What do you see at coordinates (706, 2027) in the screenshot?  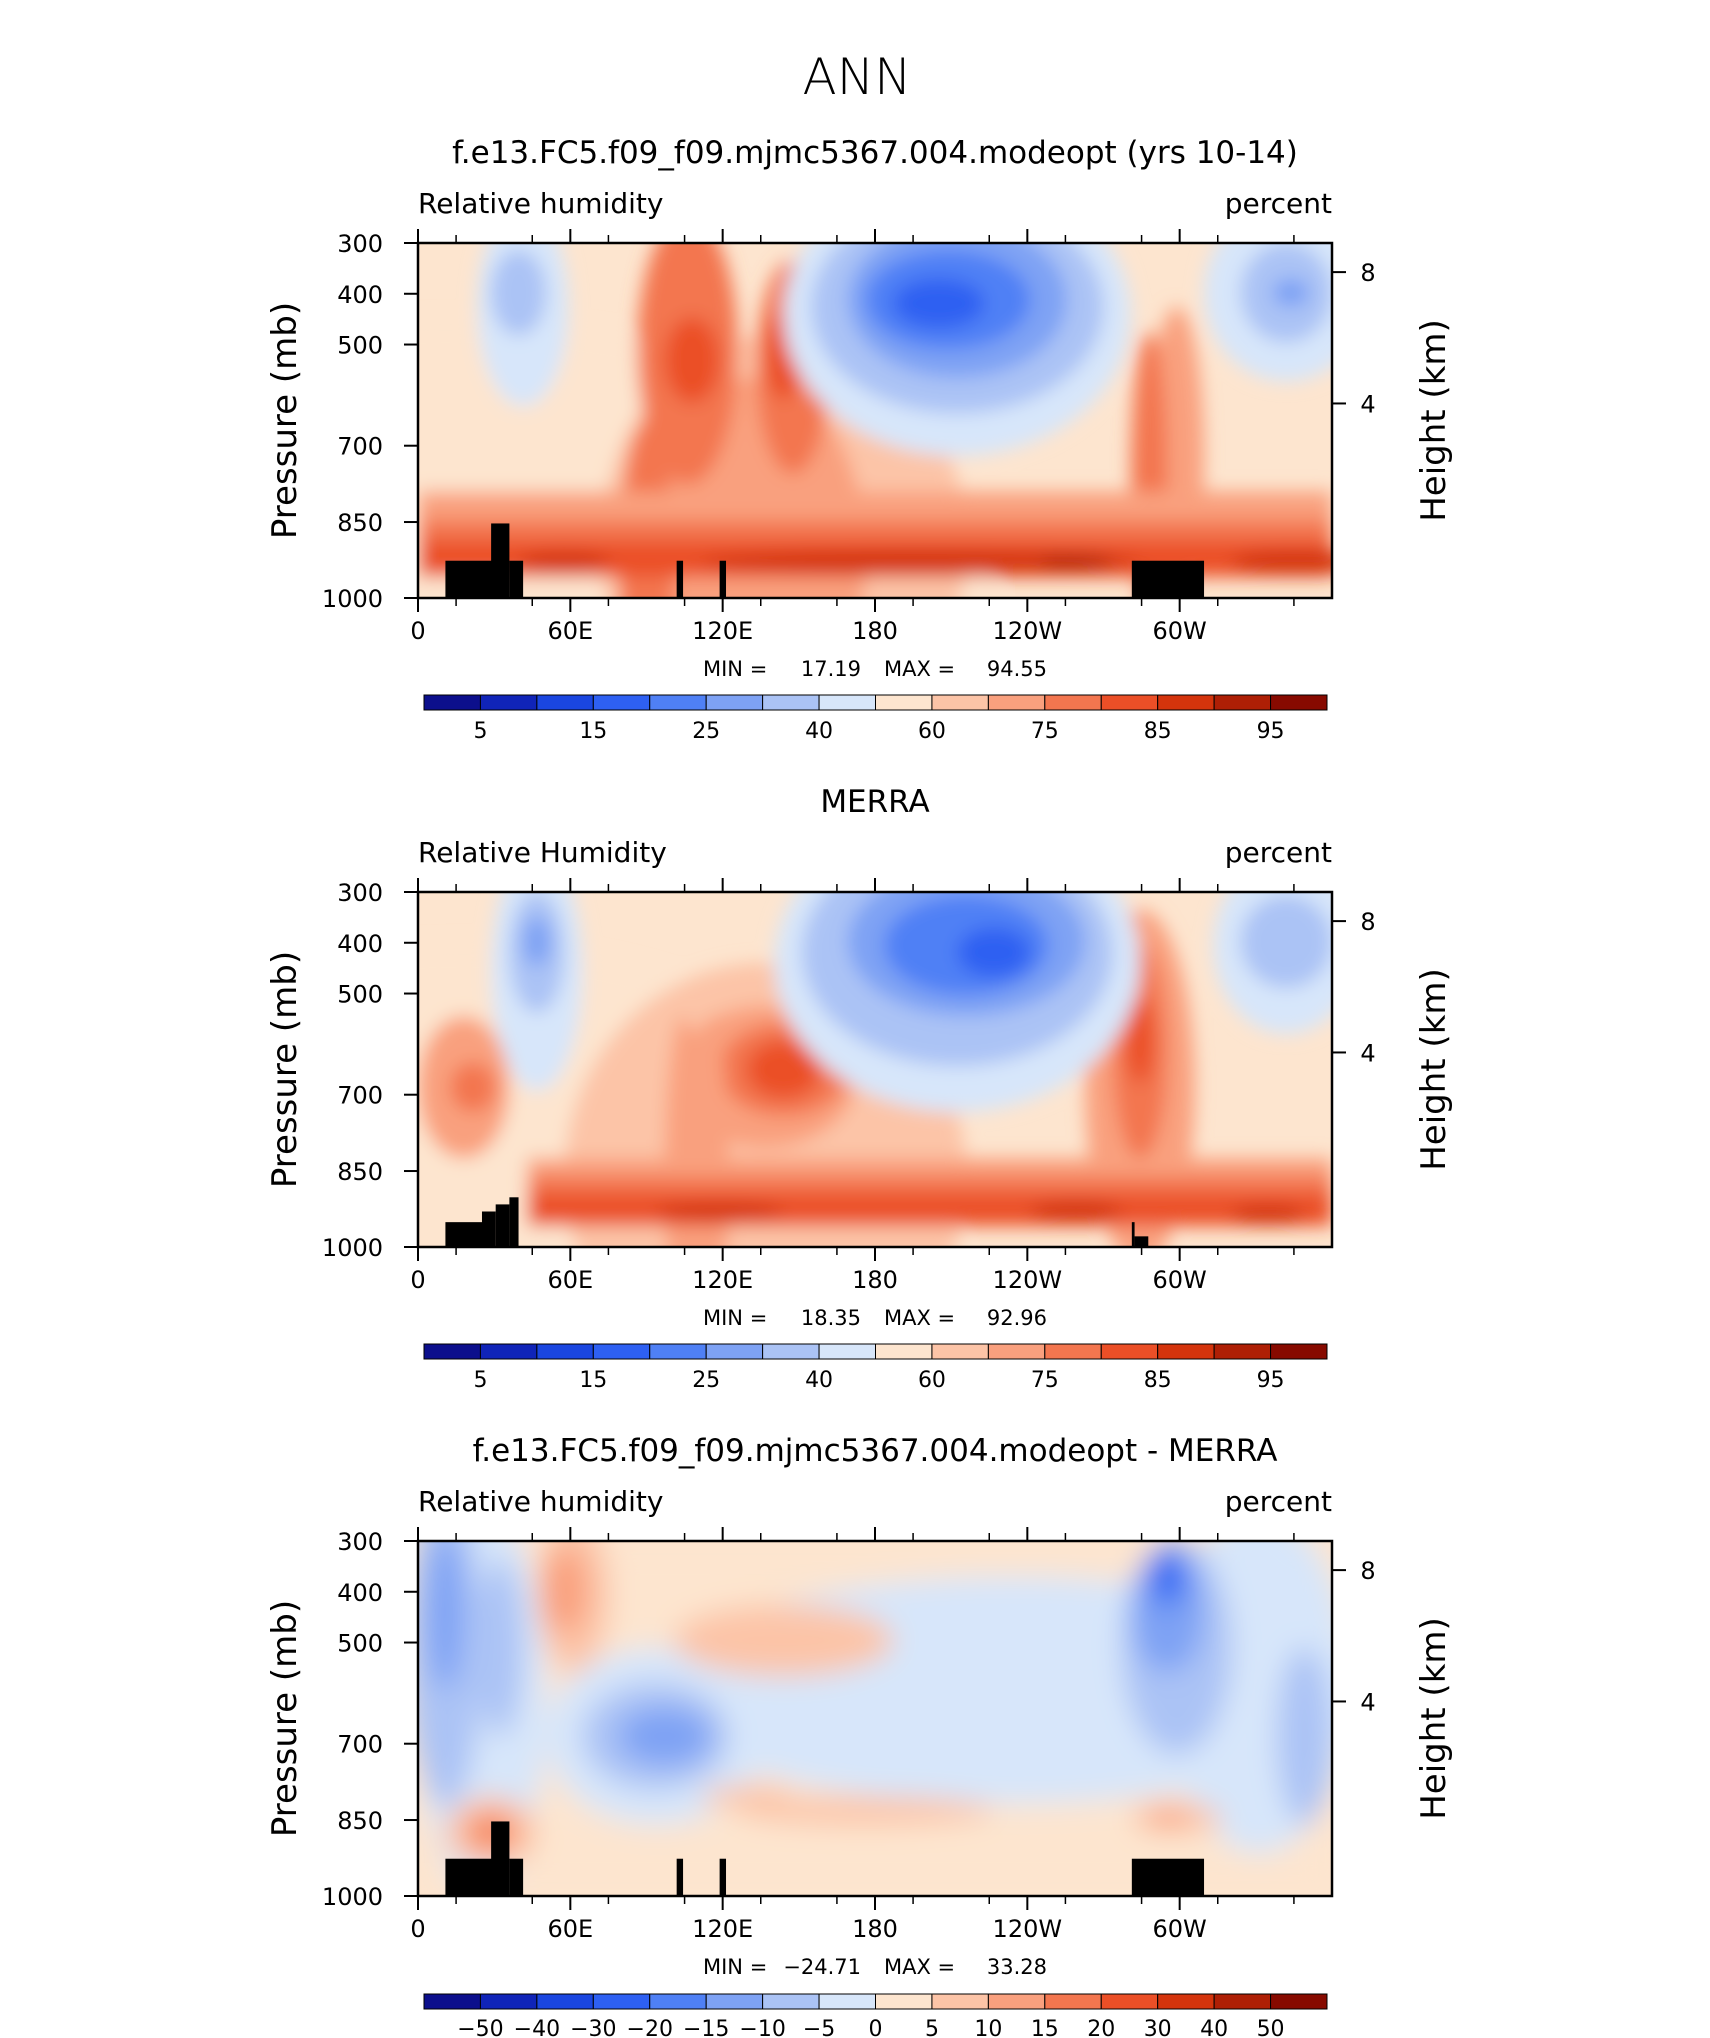 I see `colorbar-label: −15` at bounding box center [706, 2027].